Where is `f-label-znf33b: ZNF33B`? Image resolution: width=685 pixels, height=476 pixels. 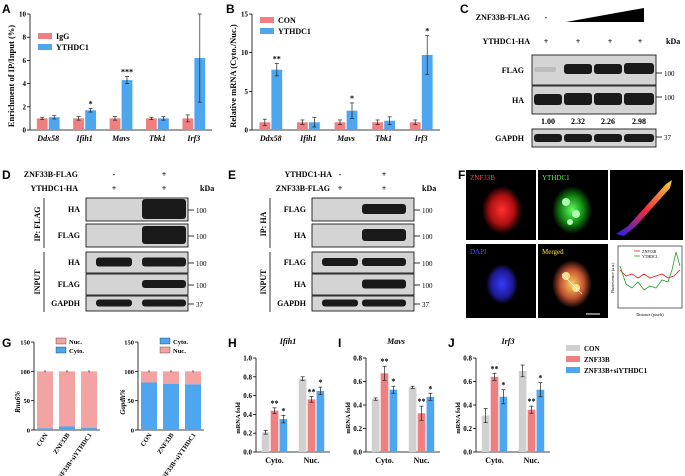 f-label-znf33b: ZNF33B is located at coordinates (482, 178).